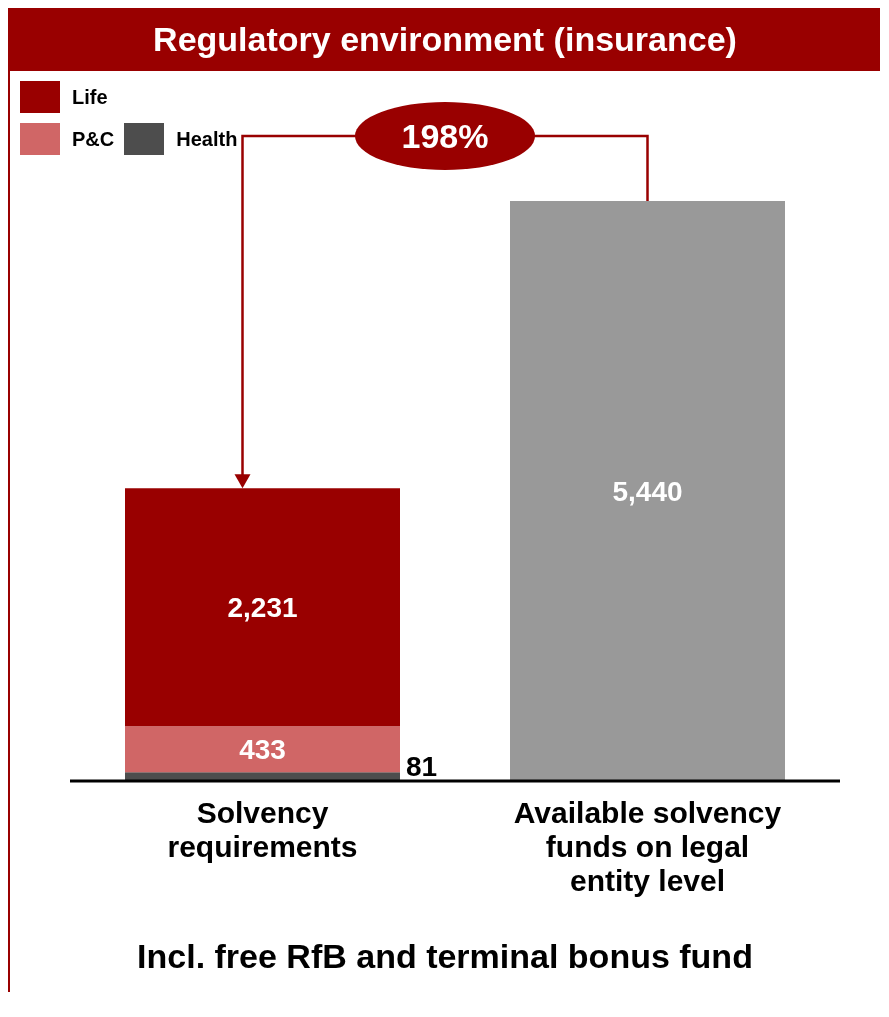 The width and height of the screenshot is (889, 1017). I want to click on text: 198%, so click(445, 136).